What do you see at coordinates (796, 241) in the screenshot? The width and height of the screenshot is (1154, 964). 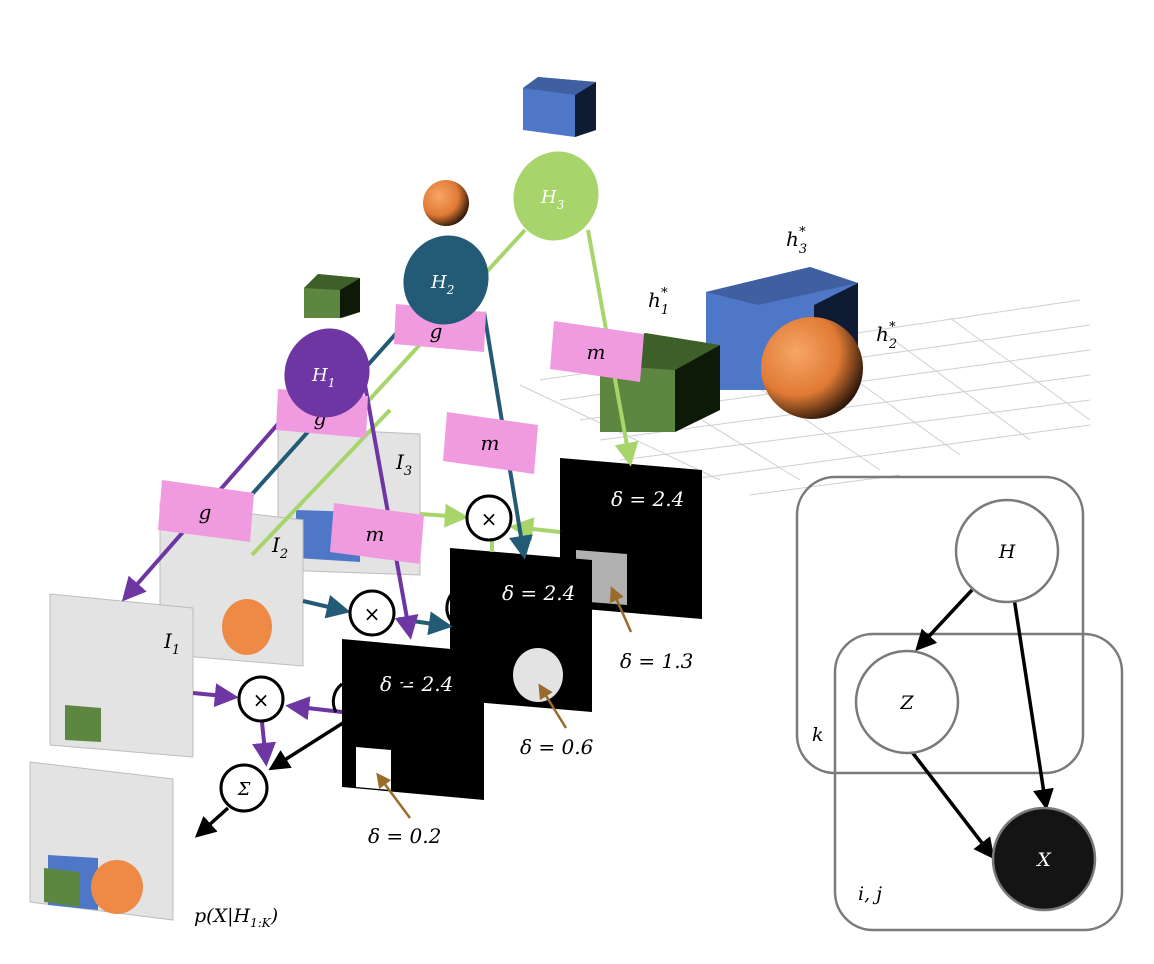 I see `scene-label-h3: h3*` at bounding box center [796, 241].